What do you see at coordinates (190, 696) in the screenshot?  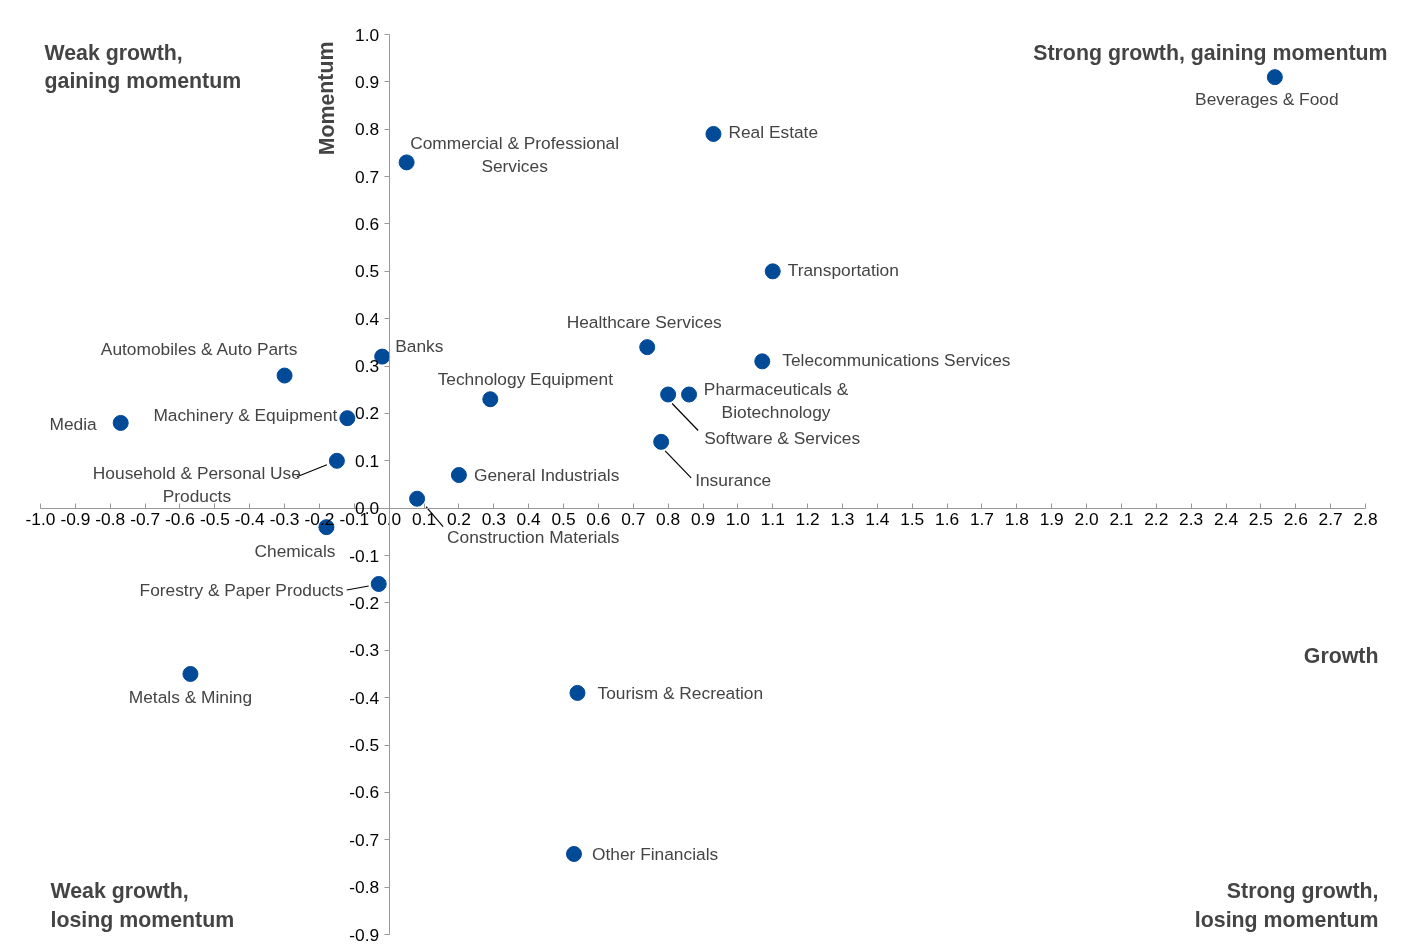 I see `annotation: Metals & Mining` at bounding box center [190, 696].